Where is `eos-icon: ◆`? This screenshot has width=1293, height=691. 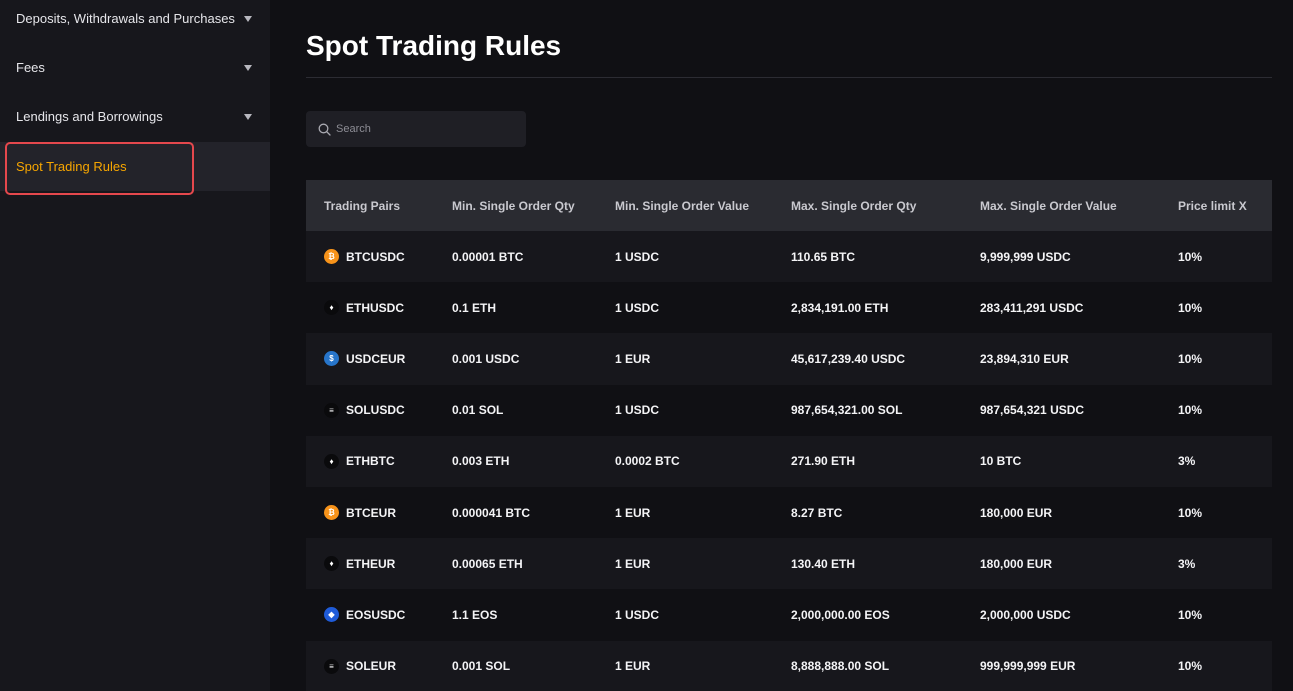 eos-icon: ◆ is located at coordinates (331, 615).